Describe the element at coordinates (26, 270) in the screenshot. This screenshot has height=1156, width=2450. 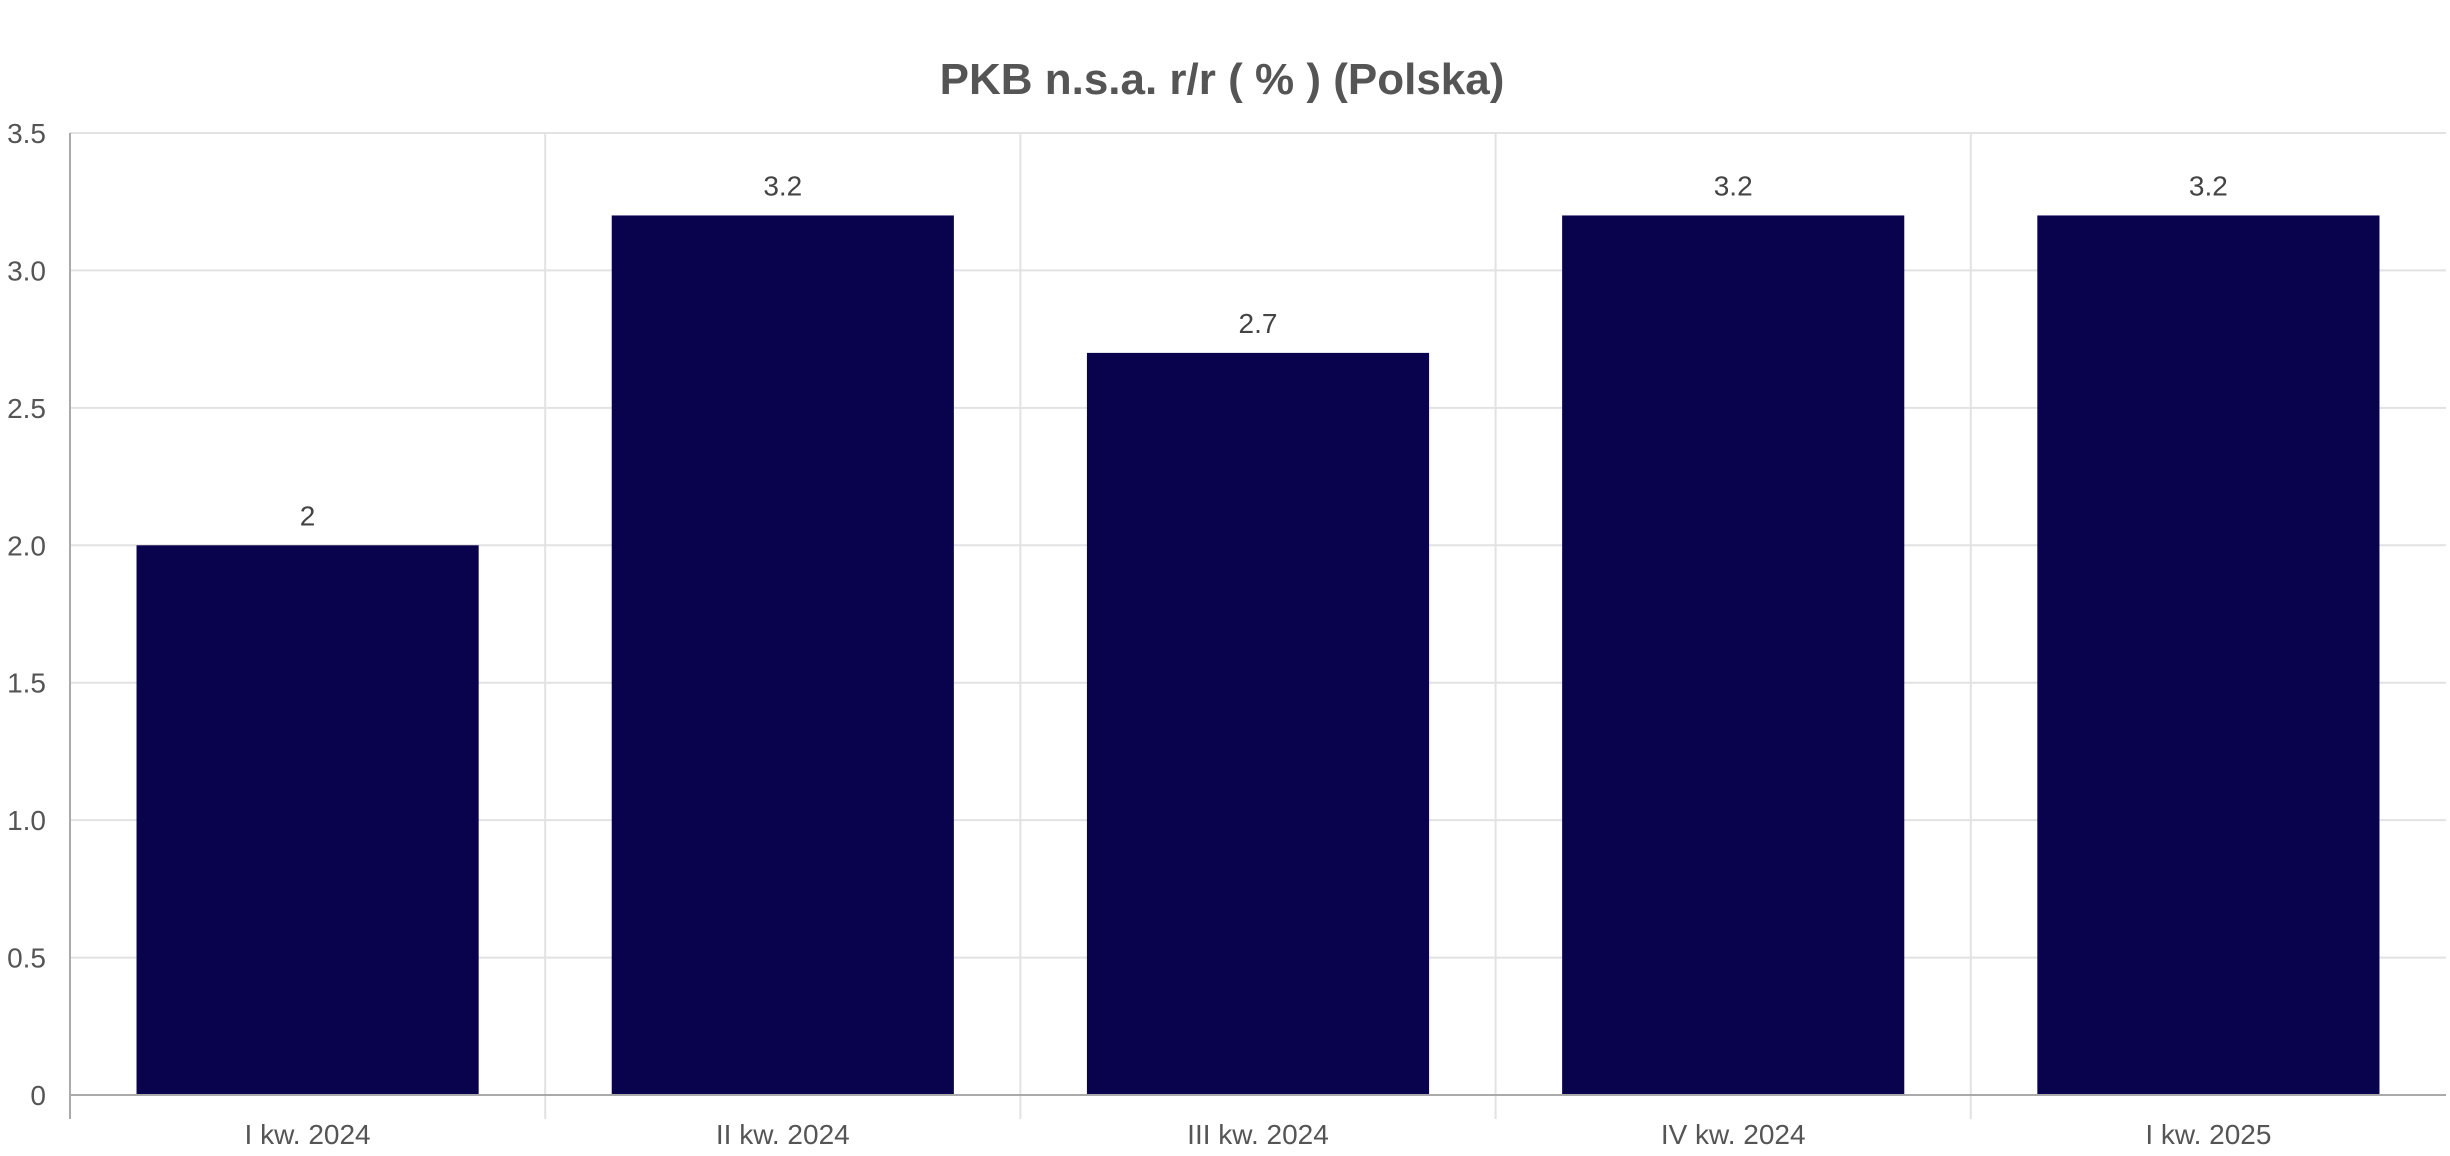
I see `y-tick-label: 3.0` at that location.